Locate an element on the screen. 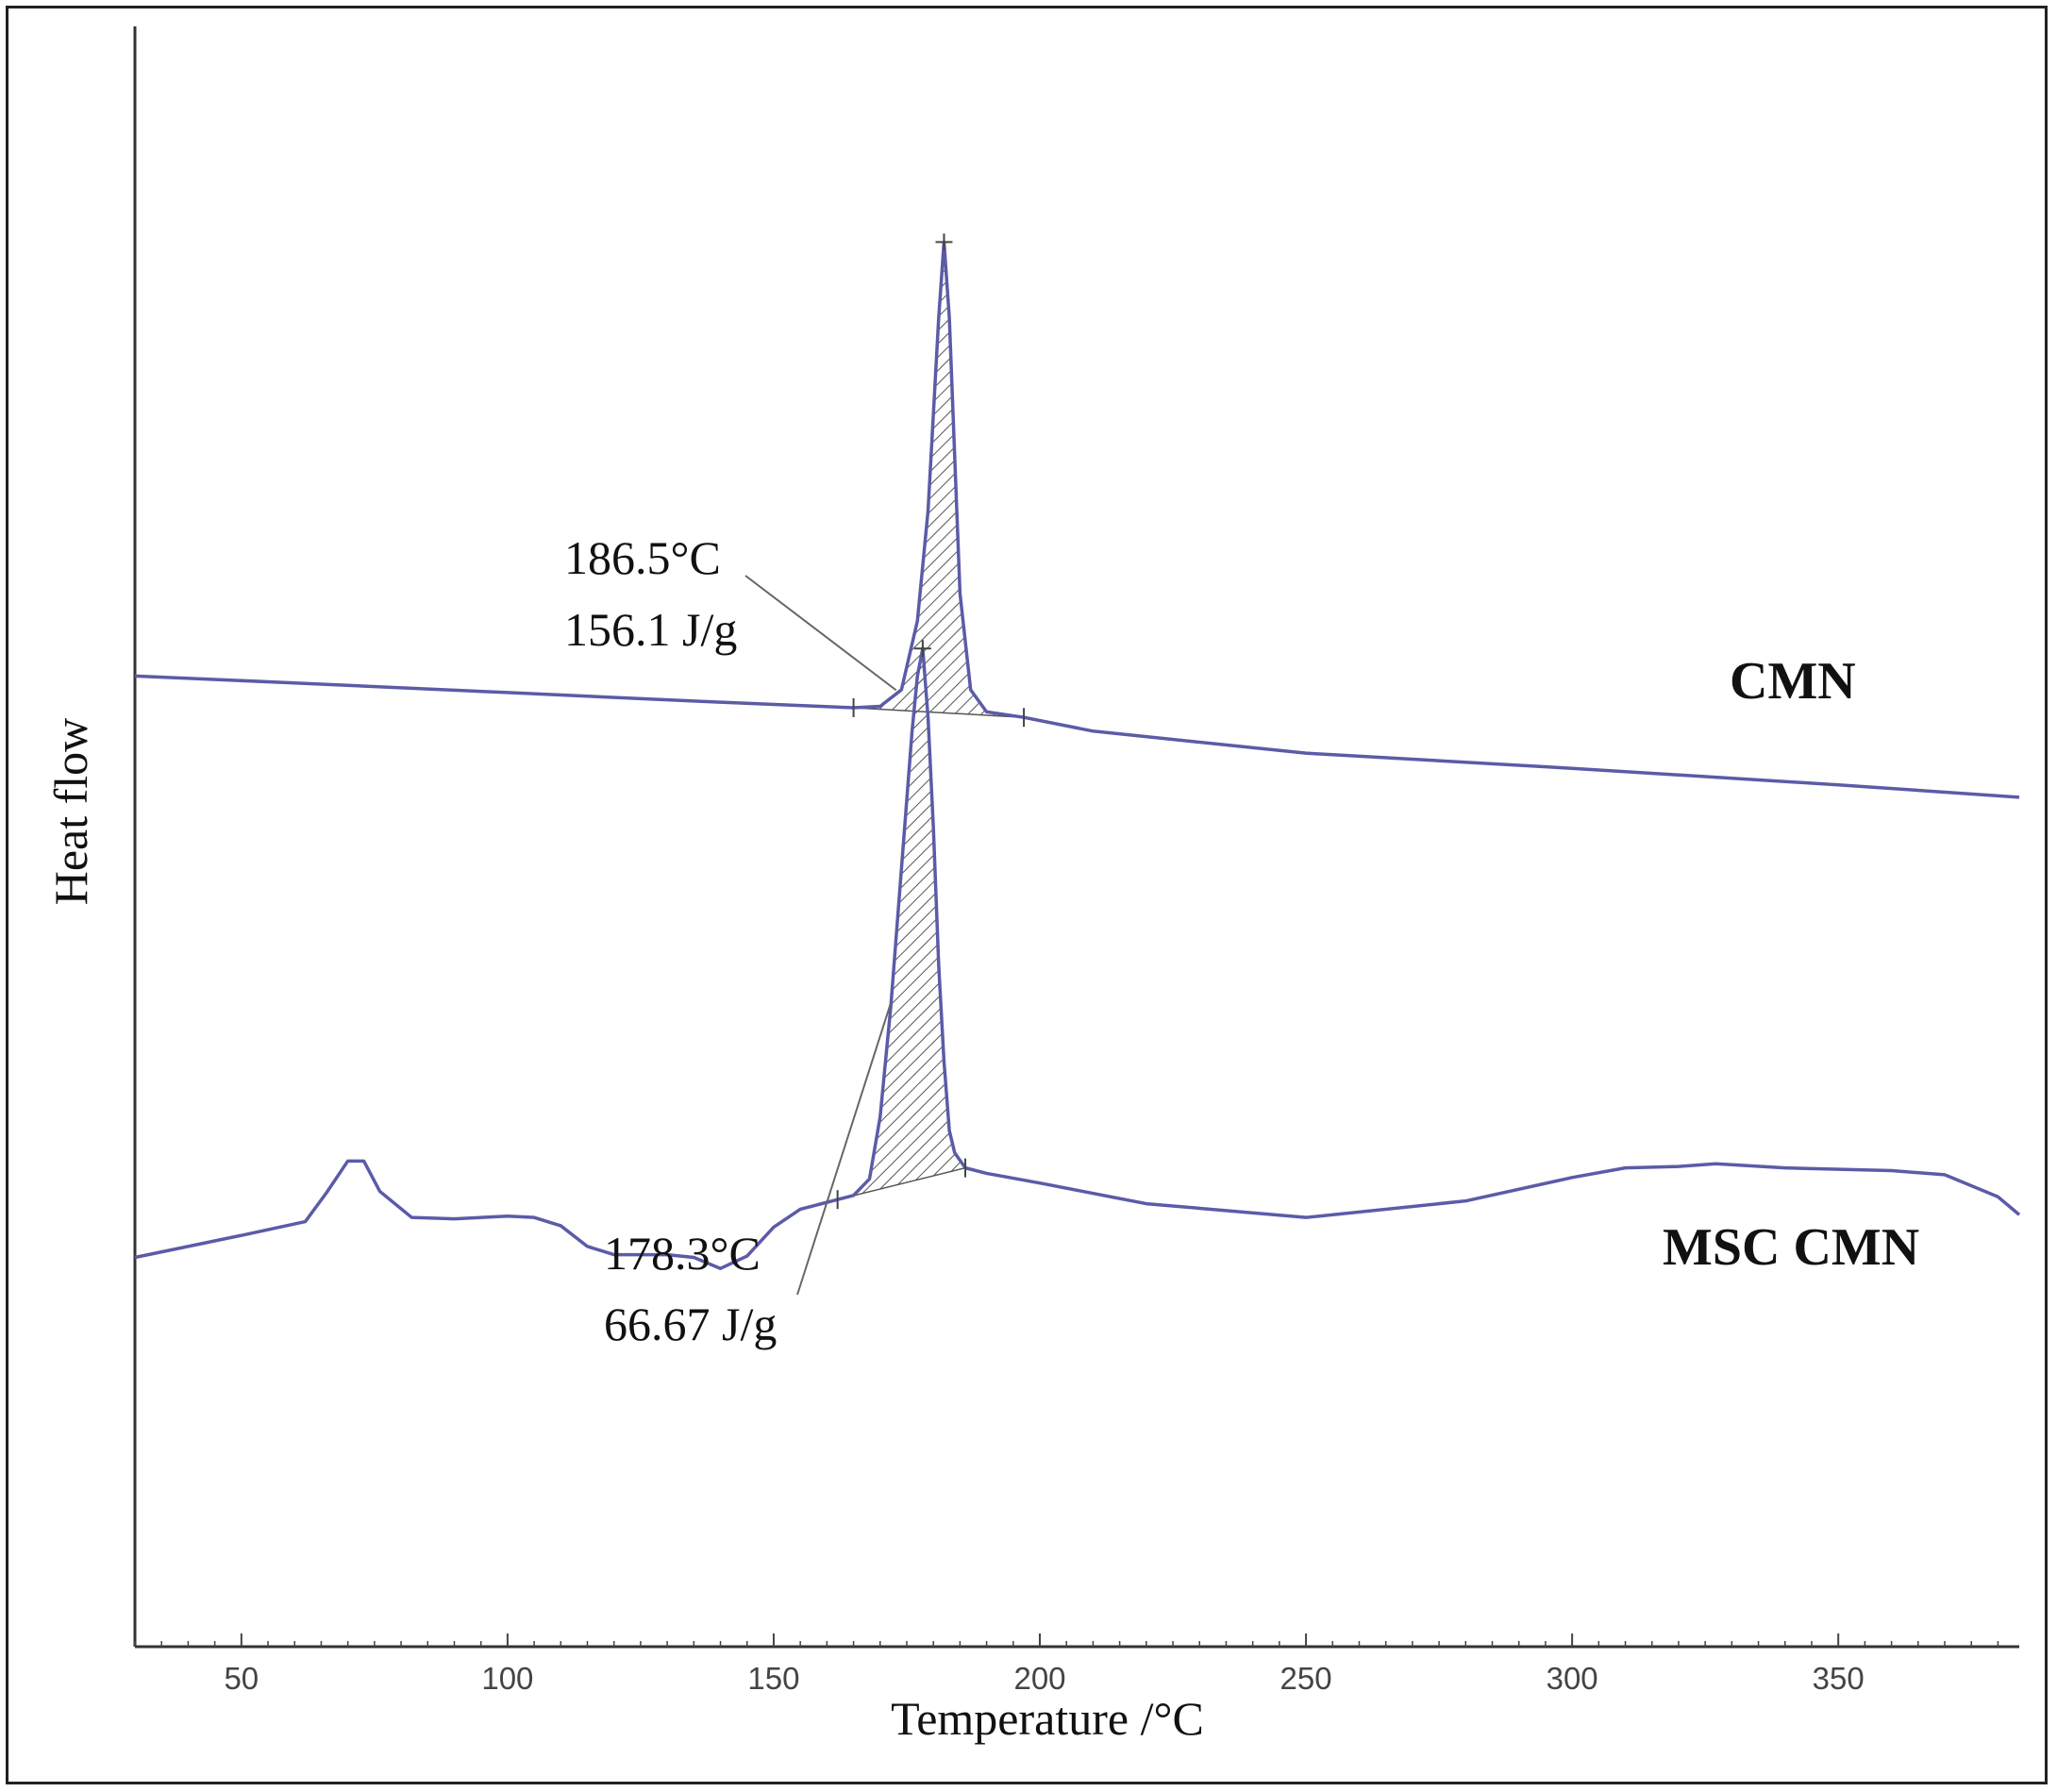  cmn-series-label: CMN is located at coordinates (1793, 681).